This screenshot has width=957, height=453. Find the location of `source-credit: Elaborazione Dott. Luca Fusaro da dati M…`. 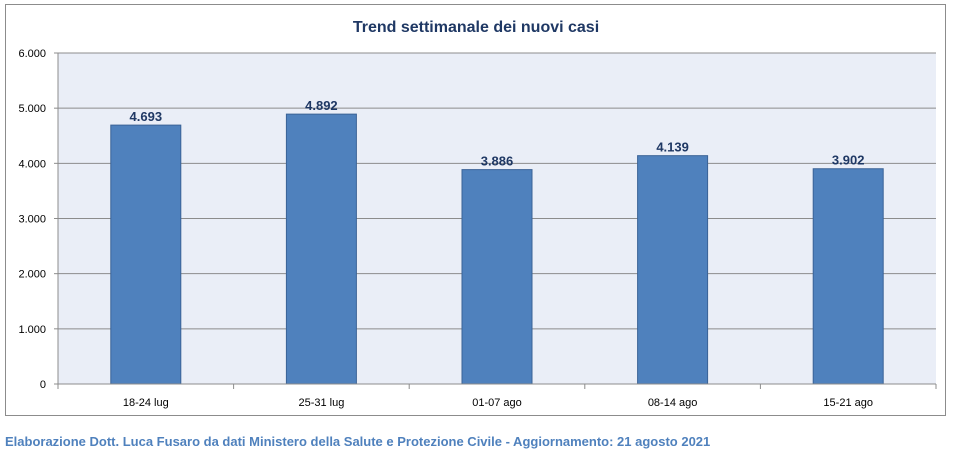

source-credit: Elaborazione Dott. Luca Fusaro da dati M… is located at coordinates (358, 441).